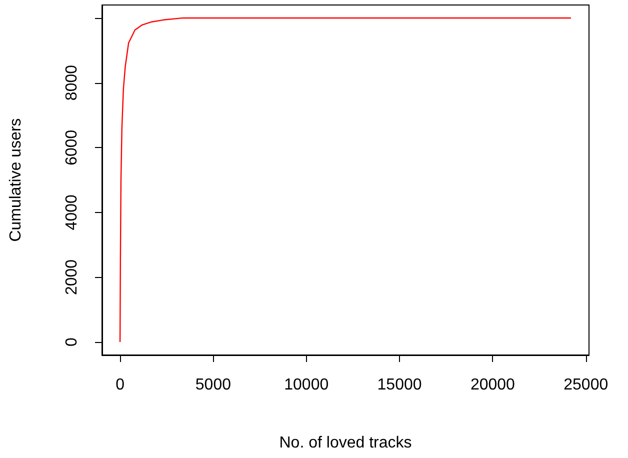 The width and height of the screenshot is (628, 458). What do you see at coordinates (72, 82) in the screenshot?
I see `y-tick-label: 8000` at bounding box center [72, 82].